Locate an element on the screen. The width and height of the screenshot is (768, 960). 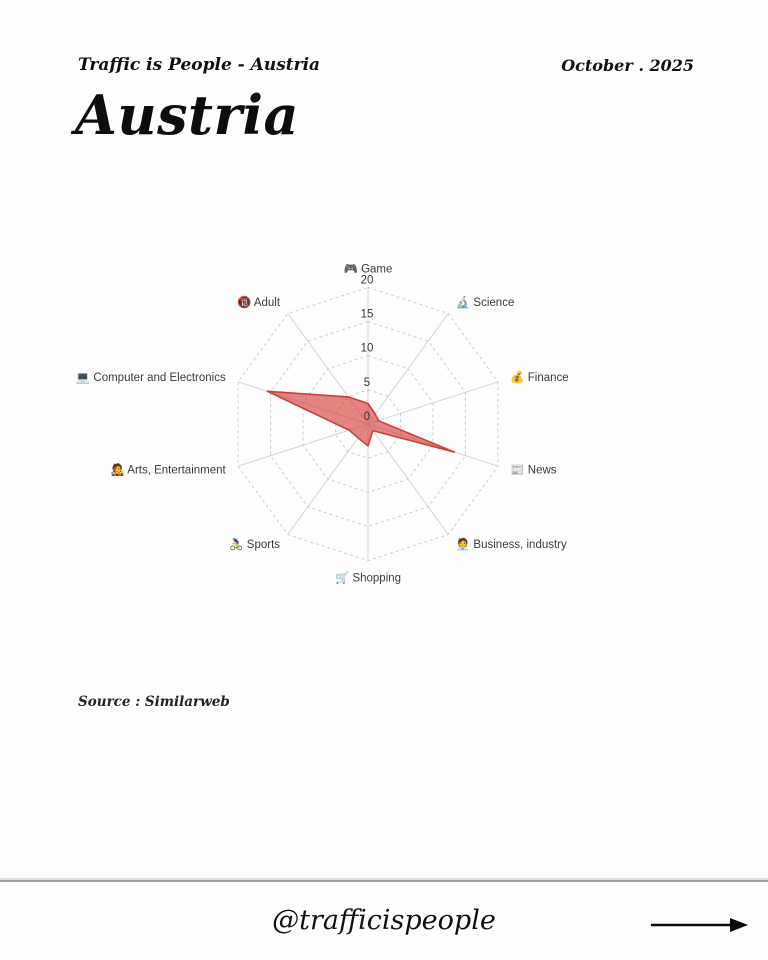
footer-handle: @trafficispeople is located at coordinates (384, 920).